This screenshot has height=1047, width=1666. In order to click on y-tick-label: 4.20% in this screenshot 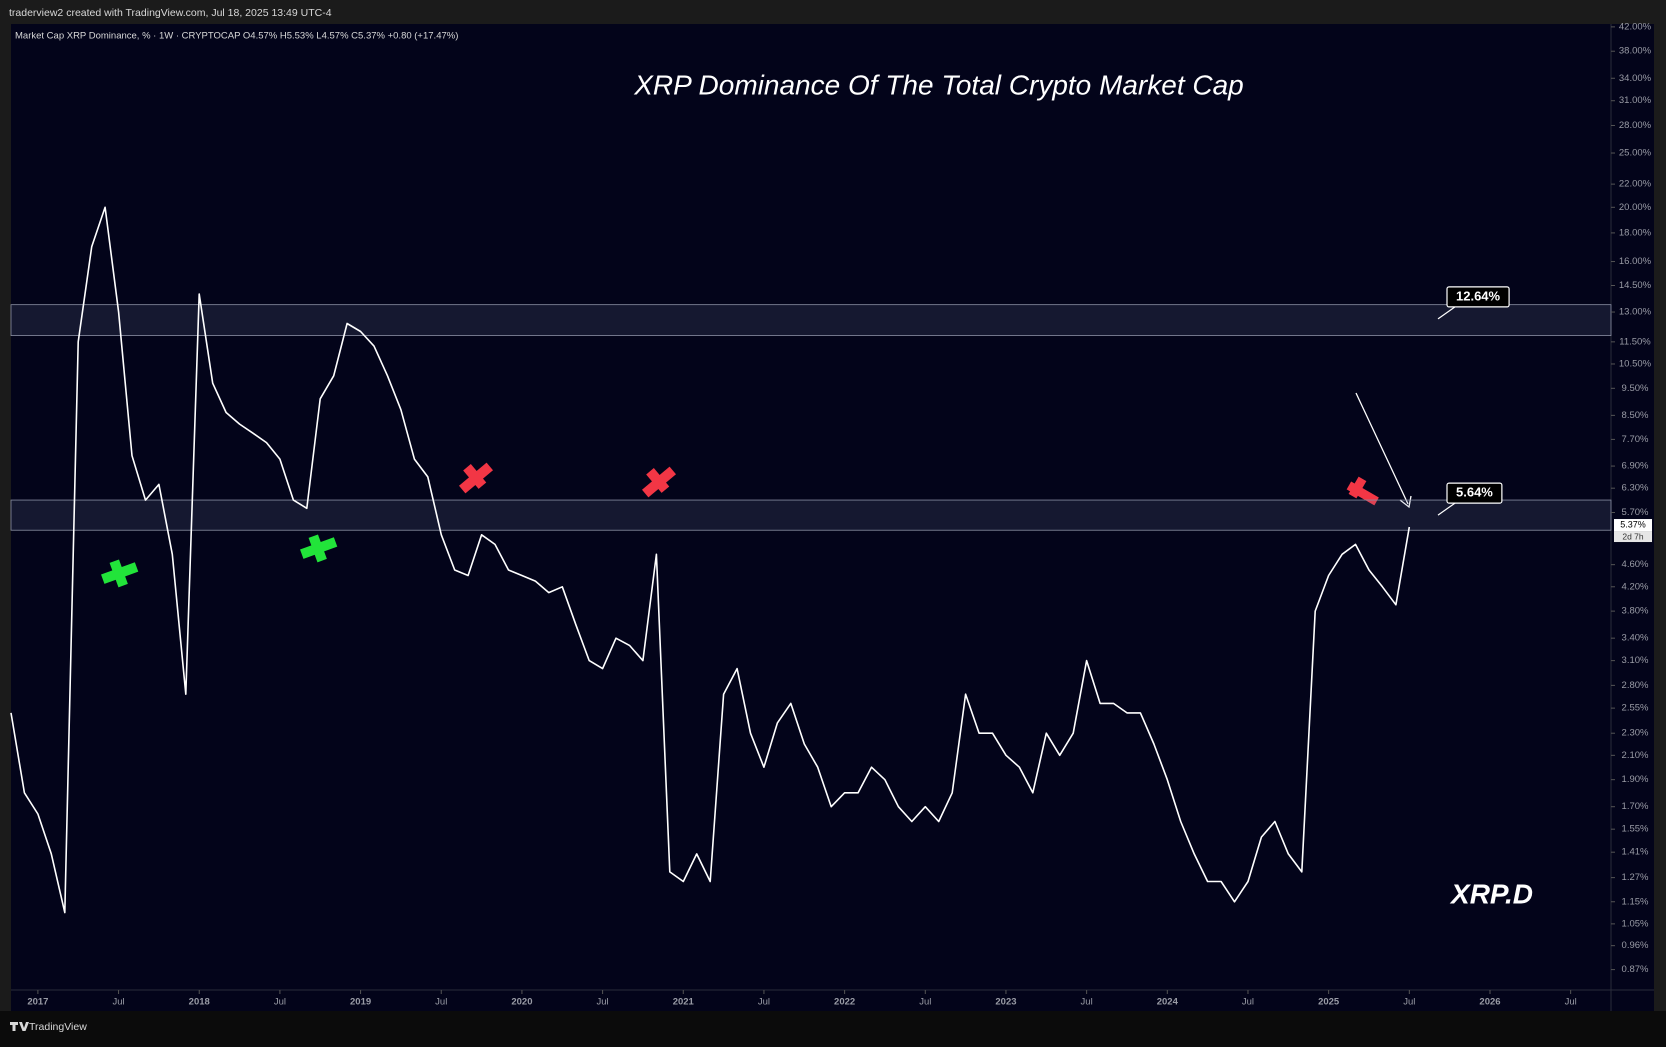, I will do `click(1635, 586)`.